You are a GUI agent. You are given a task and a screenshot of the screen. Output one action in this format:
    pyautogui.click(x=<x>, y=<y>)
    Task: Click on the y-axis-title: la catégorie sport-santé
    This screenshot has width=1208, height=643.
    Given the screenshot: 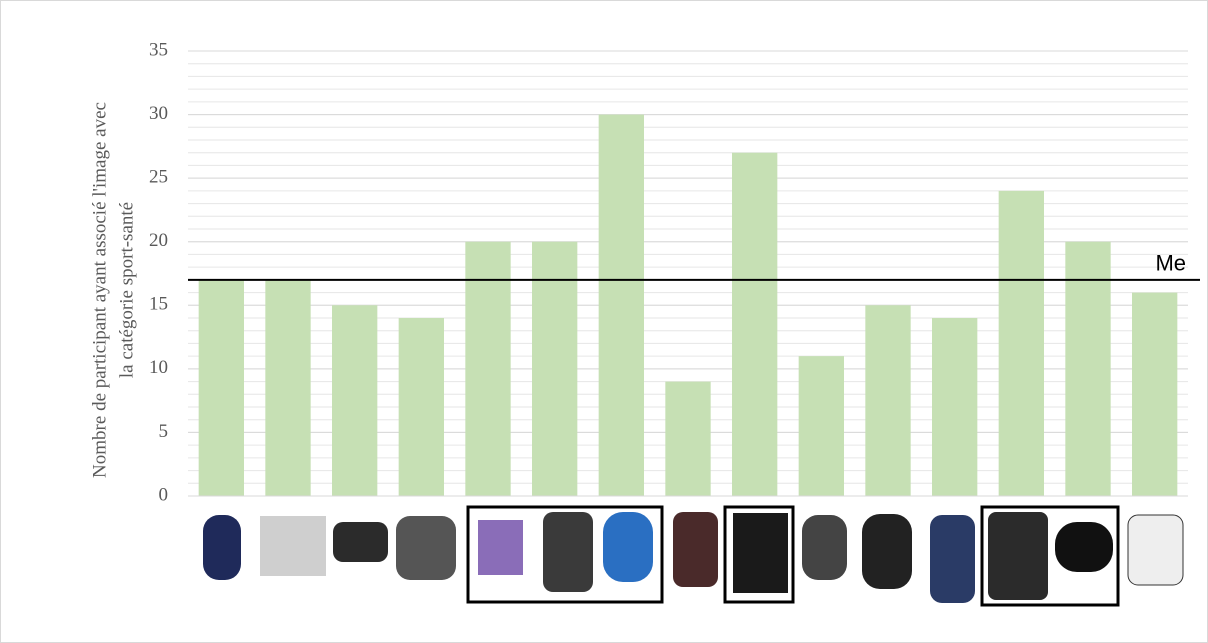 What is the action you would take?
    pyautogui.click(x=126, y=290)
    